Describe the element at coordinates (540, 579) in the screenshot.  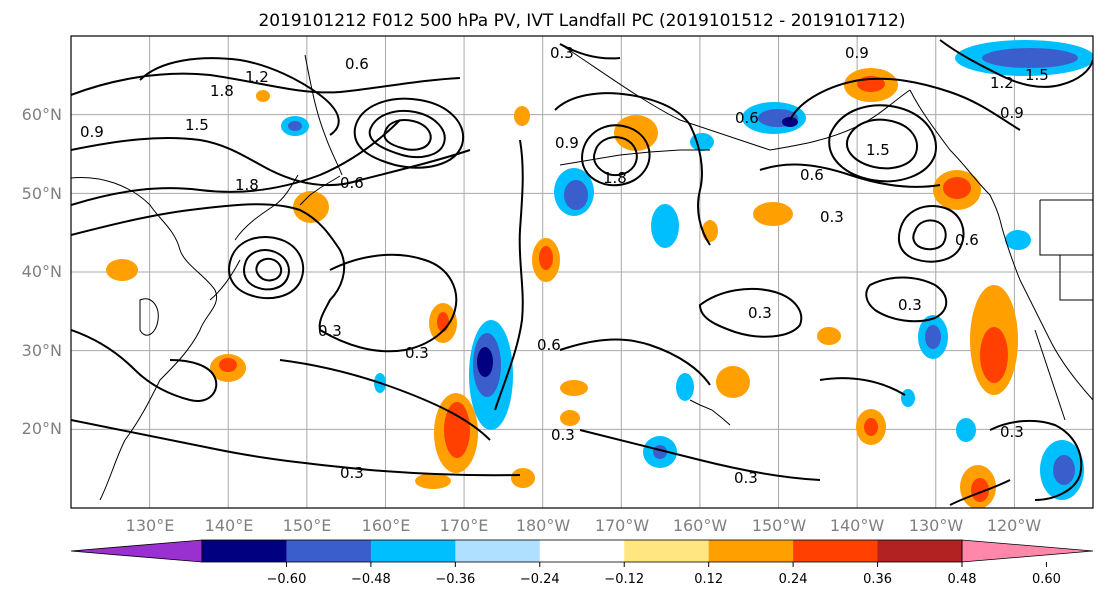
I see `colorbar-tick-label: −0.24` at that location.